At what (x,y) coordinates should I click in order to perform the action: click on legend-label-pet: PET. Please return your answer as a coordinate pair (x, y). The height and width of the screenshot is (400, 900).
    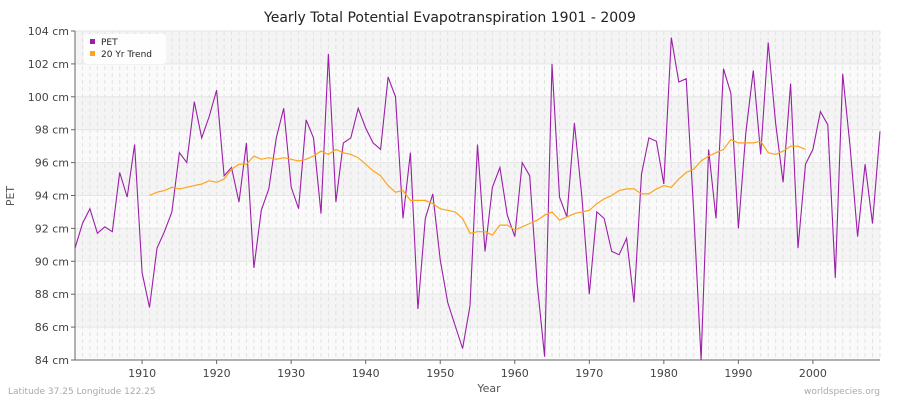
    Looking at the image, I should click on (109, 43).